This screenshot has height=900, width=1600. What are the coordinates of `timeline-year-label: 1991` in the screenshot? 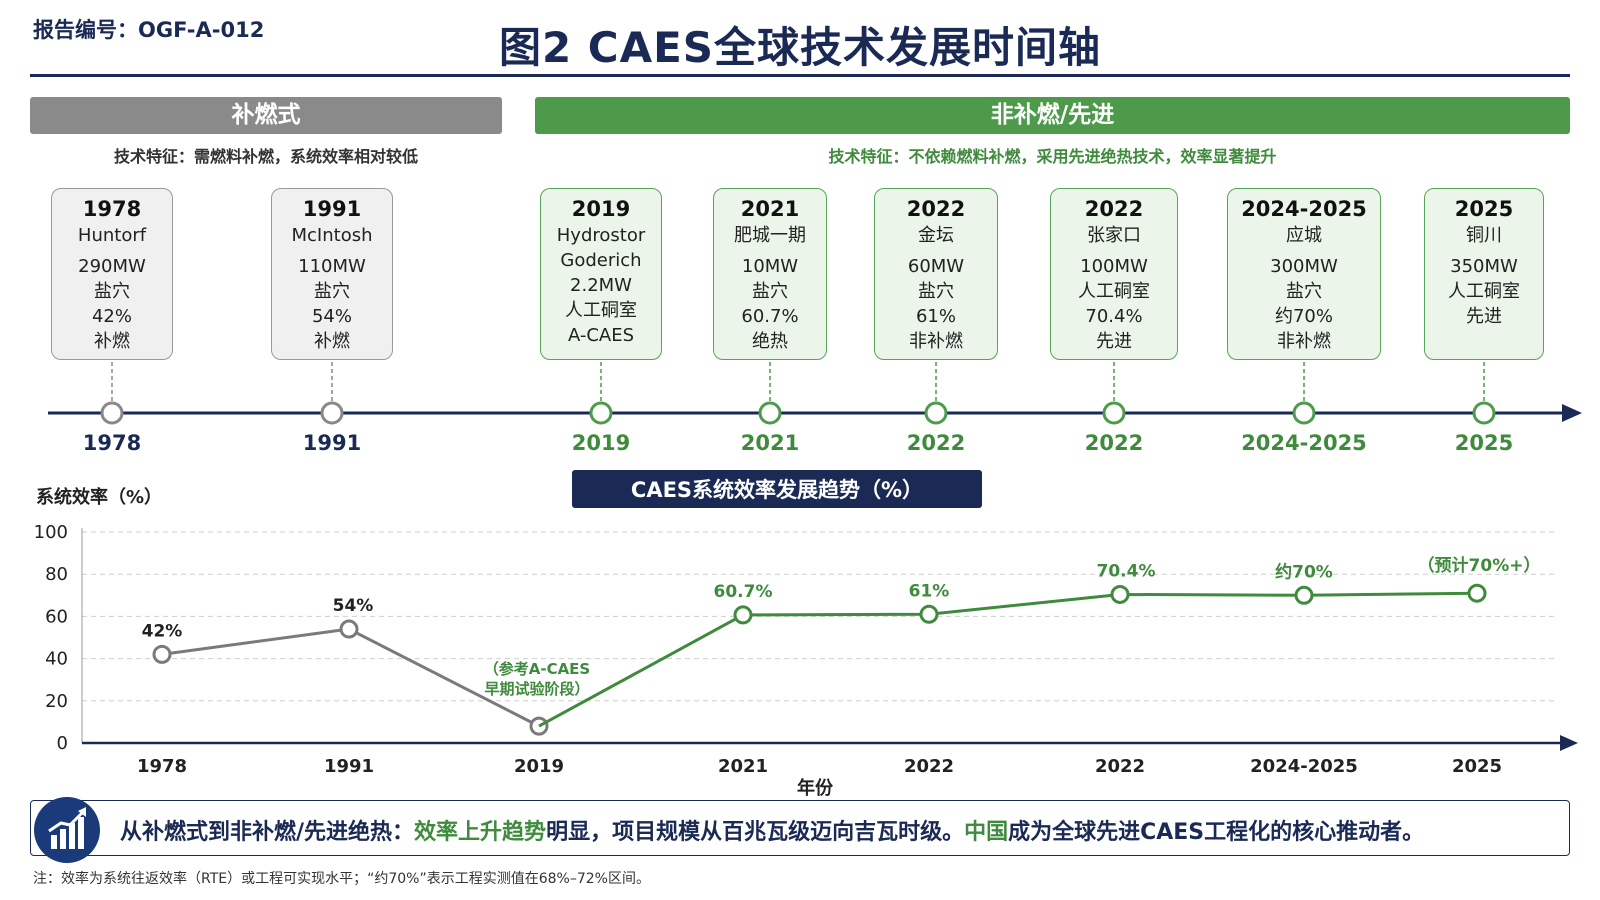 It's located at (332, 443).